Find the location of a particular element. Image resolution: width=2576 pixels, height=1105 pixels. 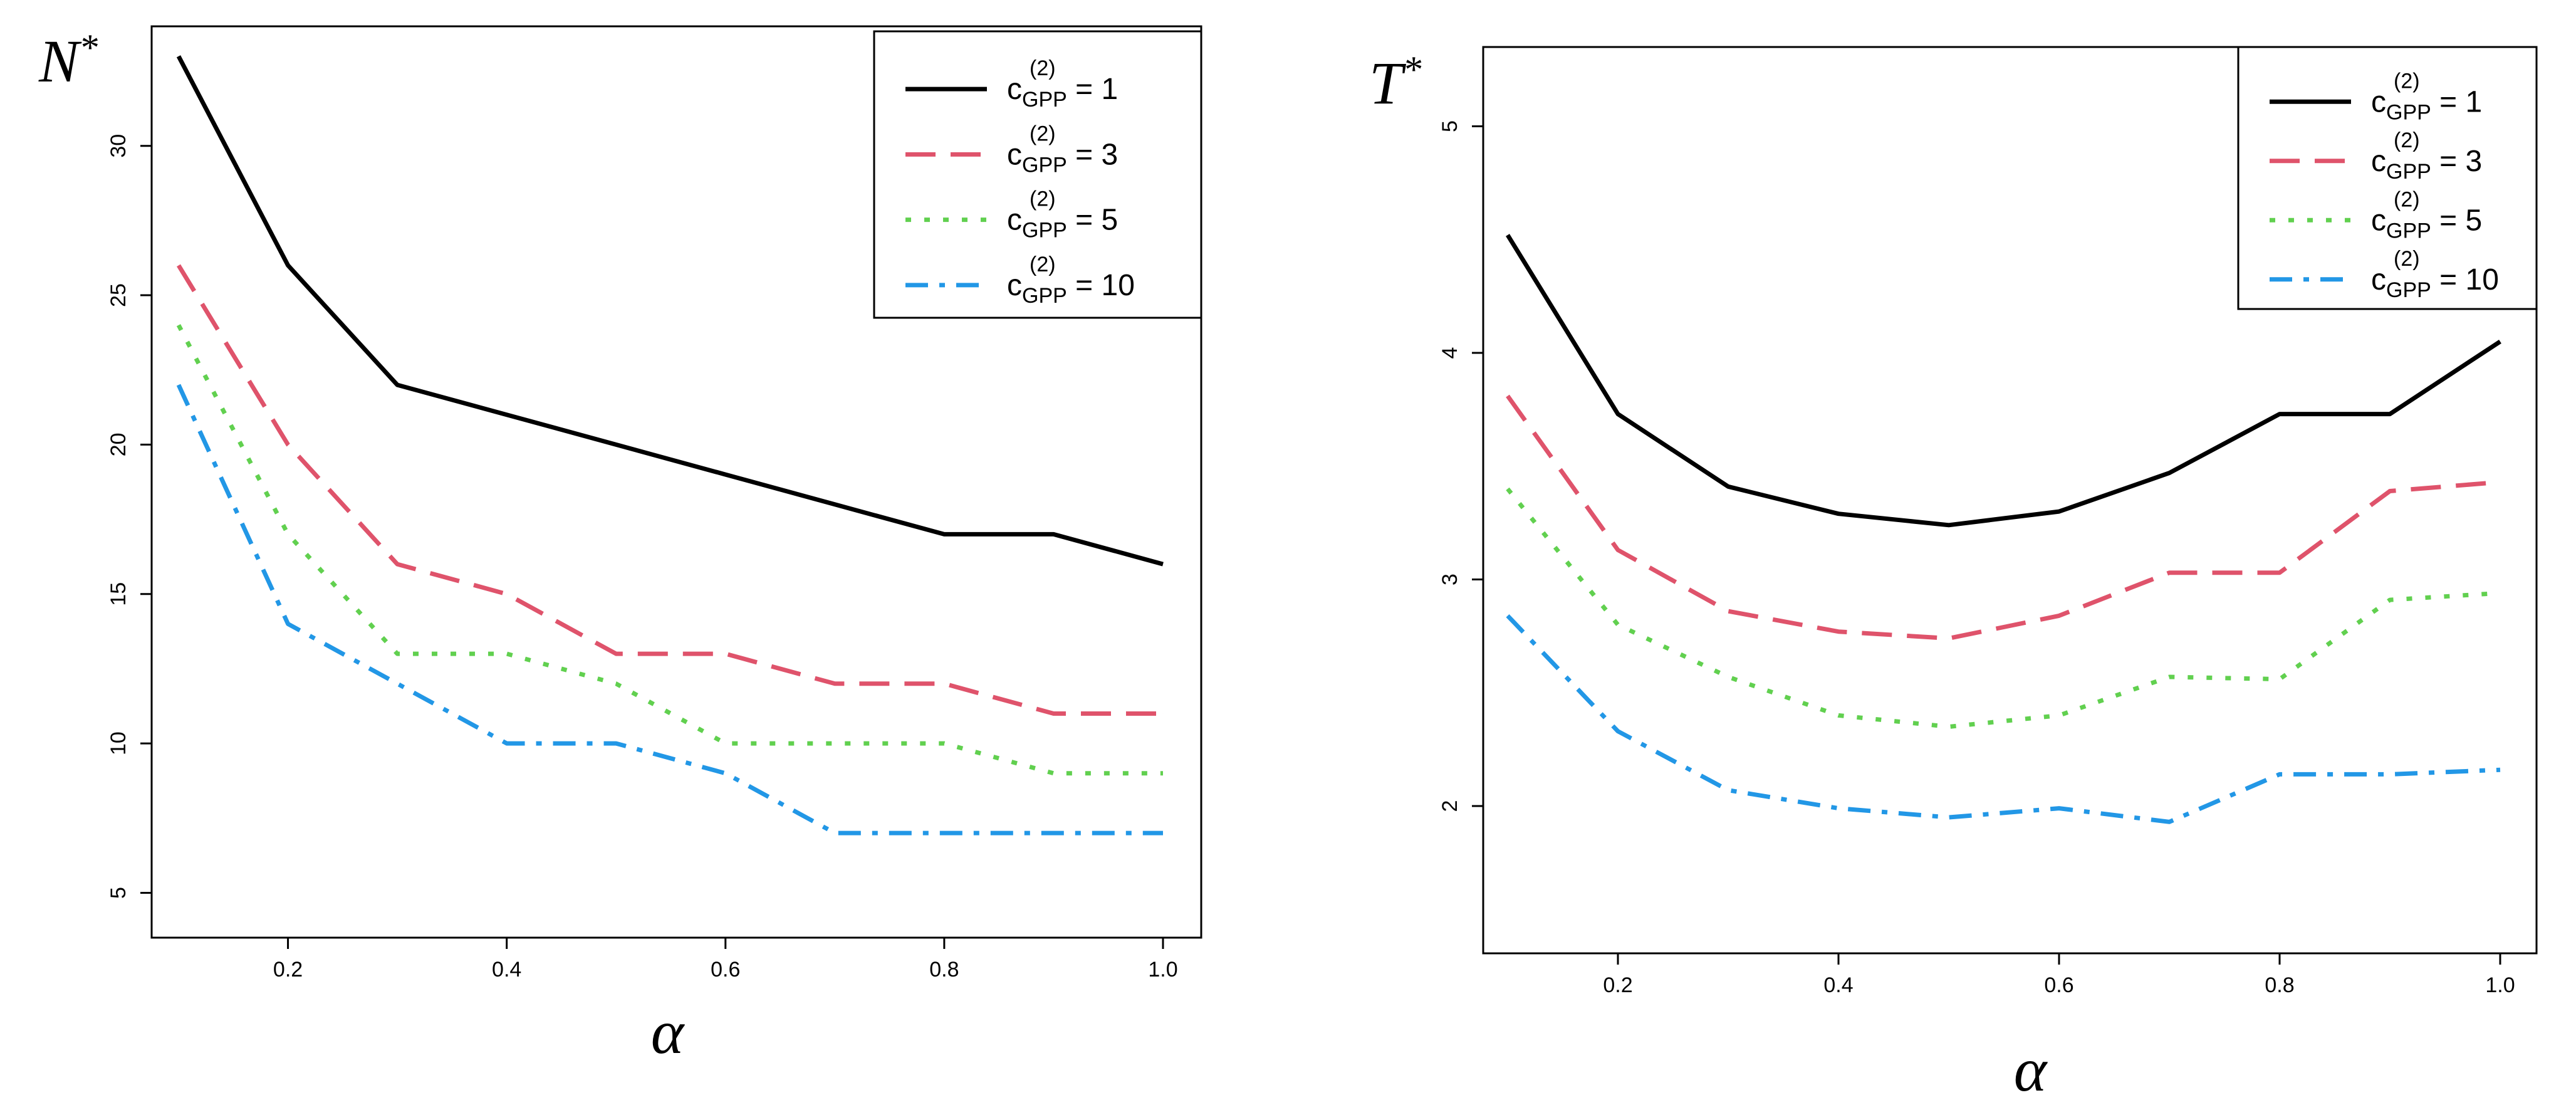

y-tick-label: 2 is located at coordinates (1450, 806).